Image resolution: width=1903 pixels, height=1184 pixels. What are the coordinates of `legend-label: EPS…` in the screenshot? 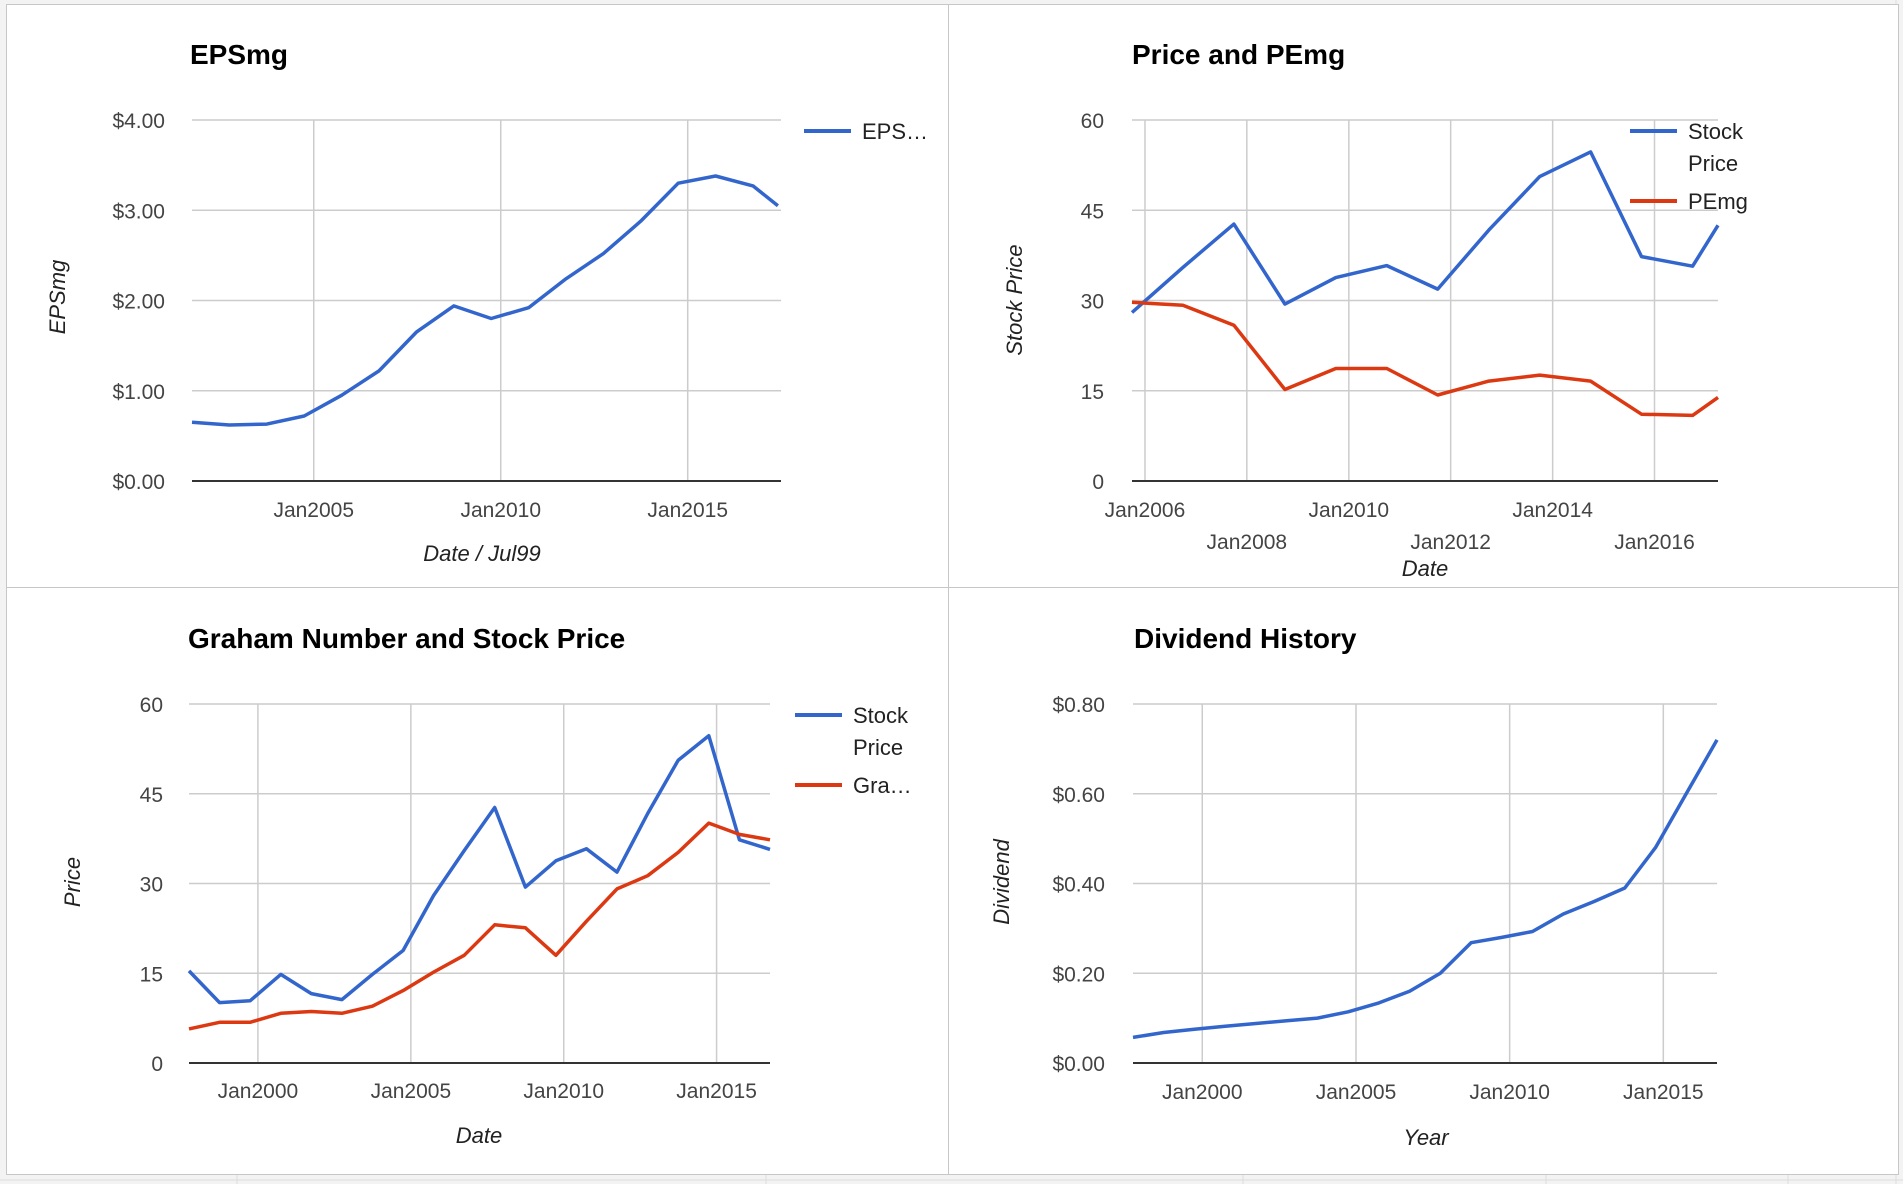 It's located at (895, 131).